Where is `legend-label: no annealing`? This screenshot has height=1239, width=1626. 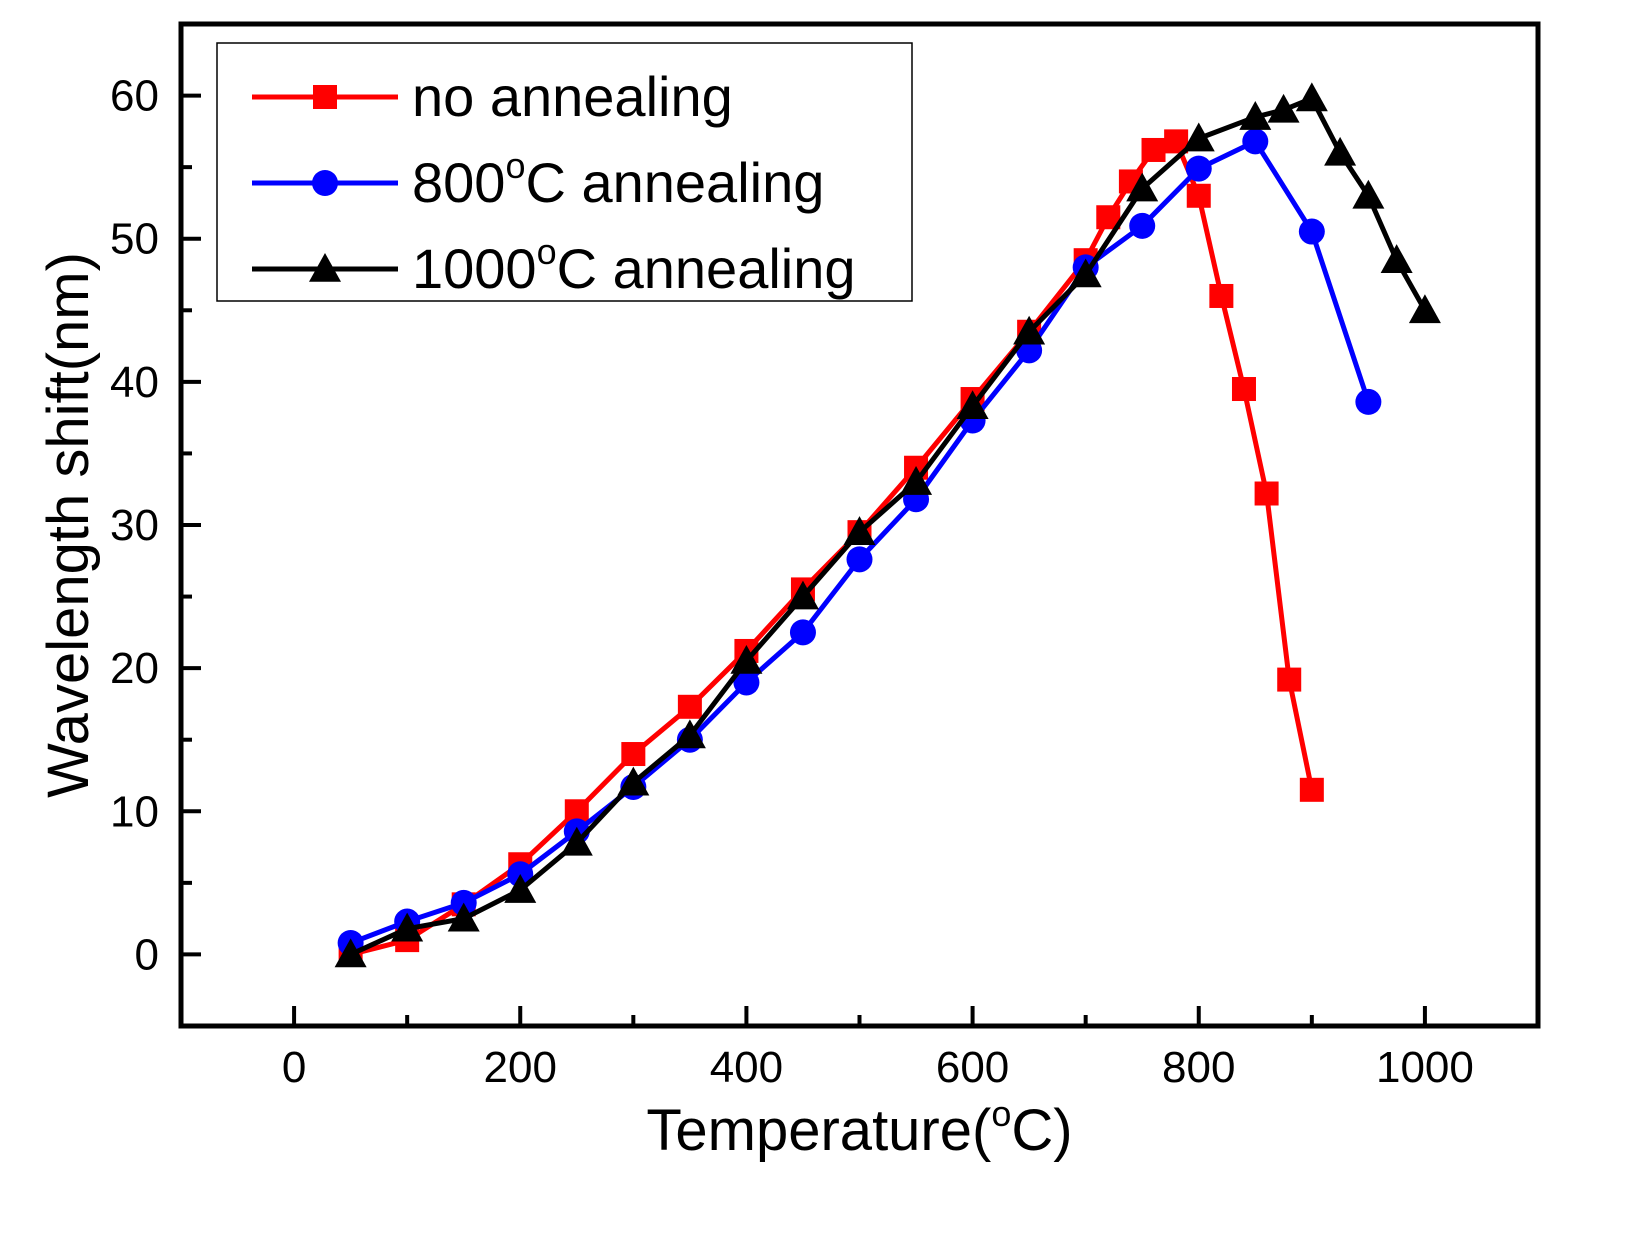
legend-label: no annealing is located at coordinates (572, 96).